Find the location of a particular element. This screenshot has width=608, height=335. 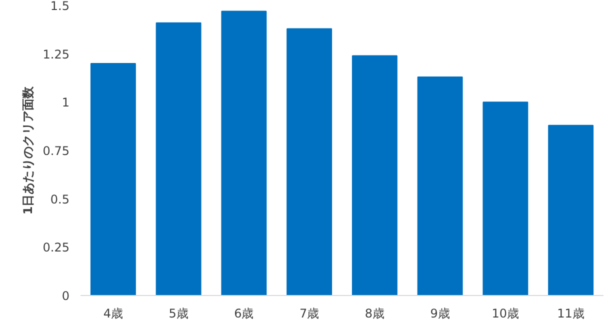

y-tick-label: 0.5 is located at coordinates (60, 199).